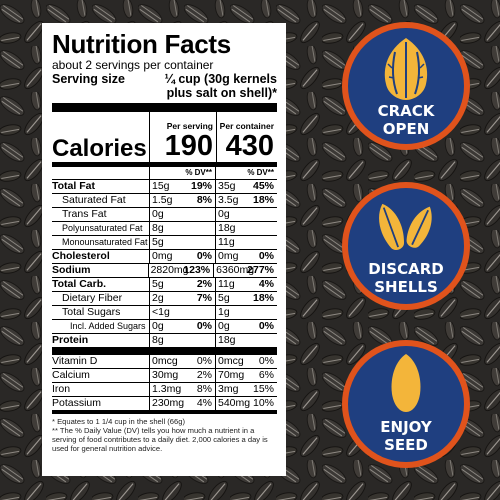 The height and width of the screenshot is (500, 500). Describe the element at coordinates (246, 126) in the screenshot. I see `per-container-header: Per container` at that location.